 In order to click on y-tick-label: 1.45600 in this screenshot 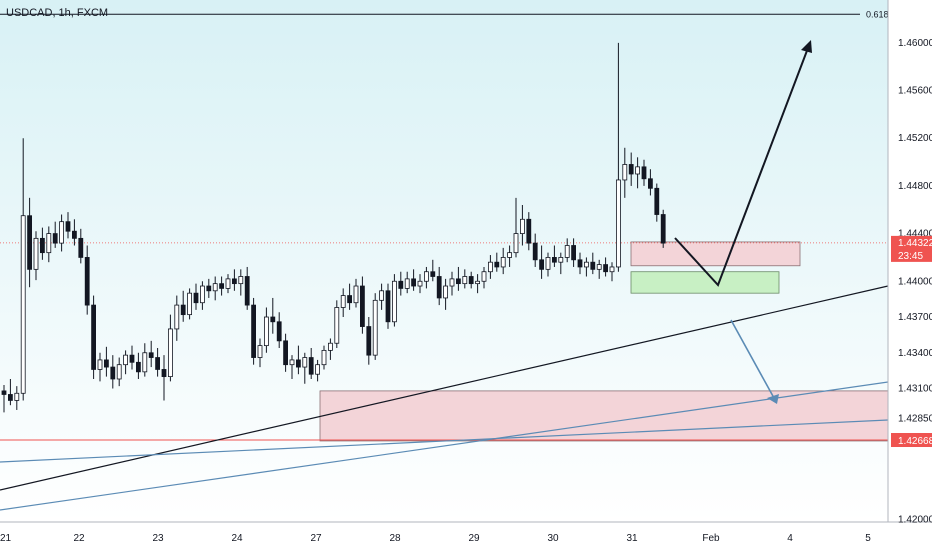, I will do `click(915, 91)`.